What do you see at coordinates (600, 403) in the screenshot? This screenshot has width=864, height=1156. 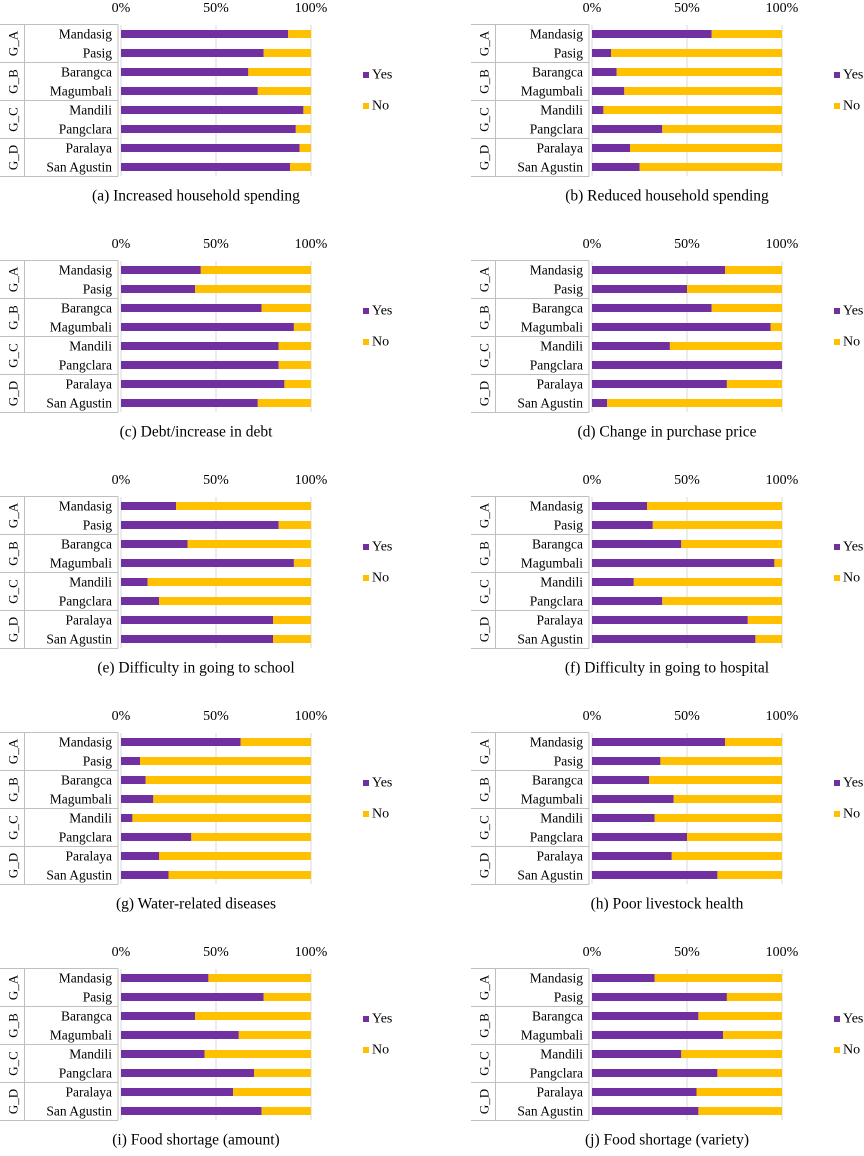 I see `bar-yes-san-agustin` at bounding box center [600, 403].